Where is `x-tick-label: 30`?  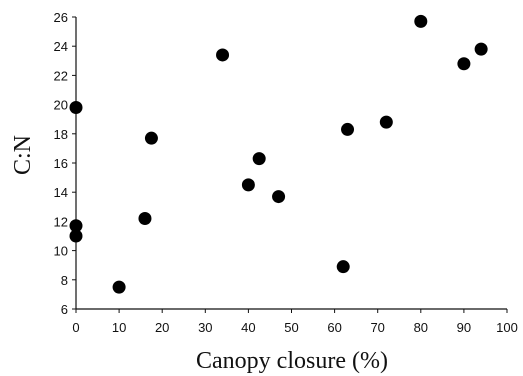
x-tick-label: 30 is located at coordinates (205, 327).